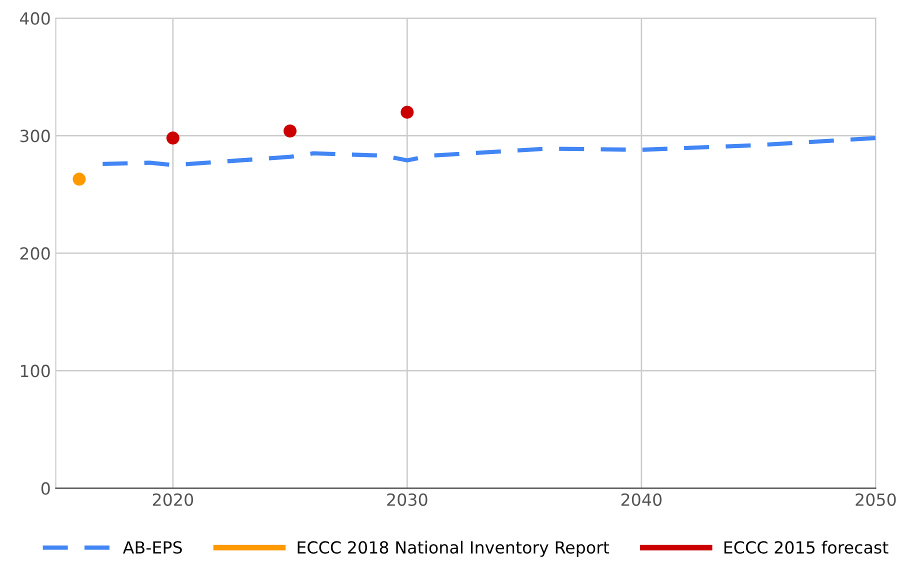  I want to click on legend-label: AB-EPS, so click(152, 547).